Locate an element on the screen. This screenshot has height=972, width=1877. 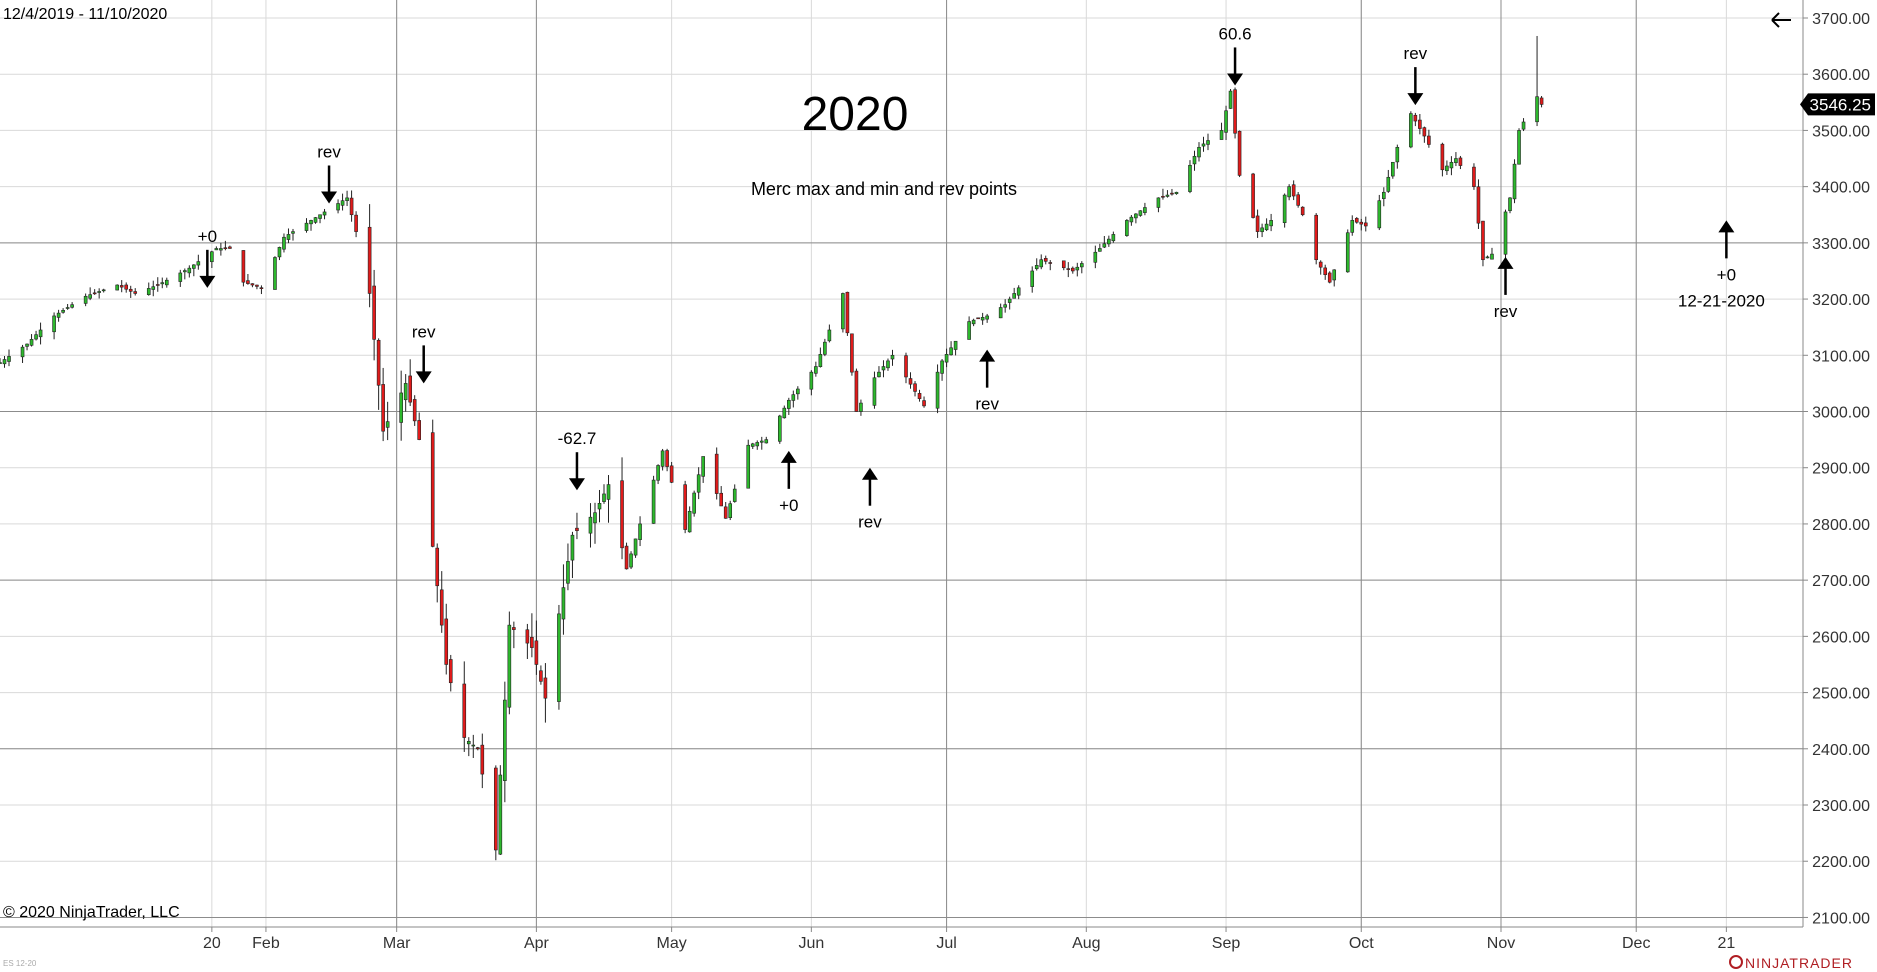
x-tick-label: Sep is located at coordinates (1226, 943).